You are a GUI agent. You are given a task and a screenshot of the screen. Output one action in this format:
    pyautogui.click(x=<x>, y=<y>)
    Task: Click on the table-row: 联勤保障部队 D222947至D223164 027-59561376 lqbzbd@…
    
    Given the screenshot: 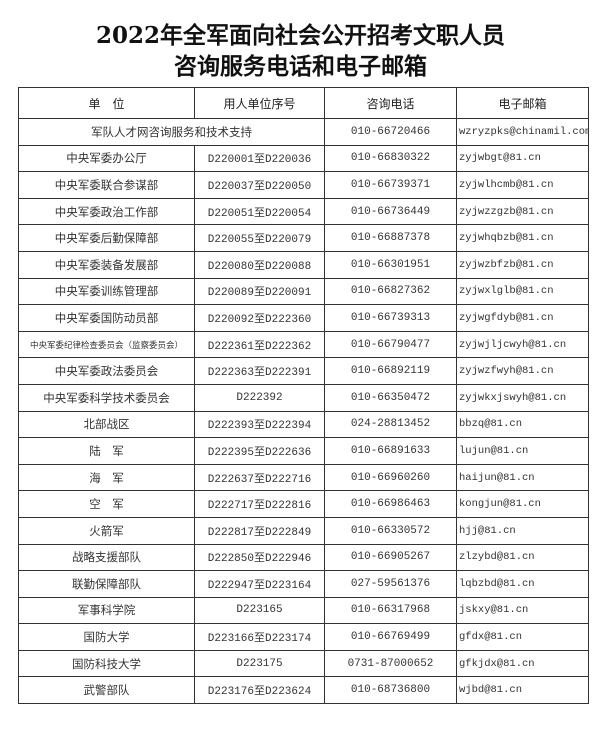 What is the action you would take?
    pyautogui.click(x=303, y=584)
    